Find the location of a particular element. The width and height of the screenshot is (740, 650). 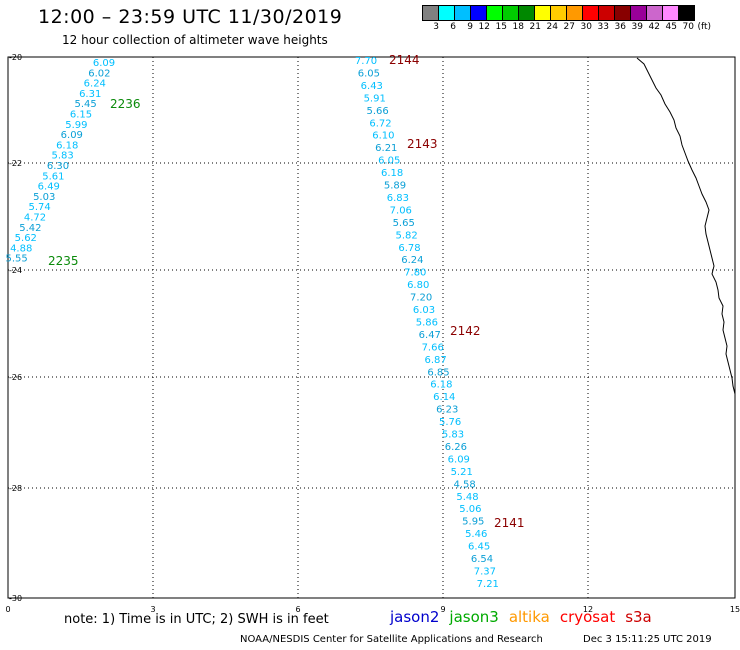

wave-height-value: 6.26 is located at coordinates (456, 447).